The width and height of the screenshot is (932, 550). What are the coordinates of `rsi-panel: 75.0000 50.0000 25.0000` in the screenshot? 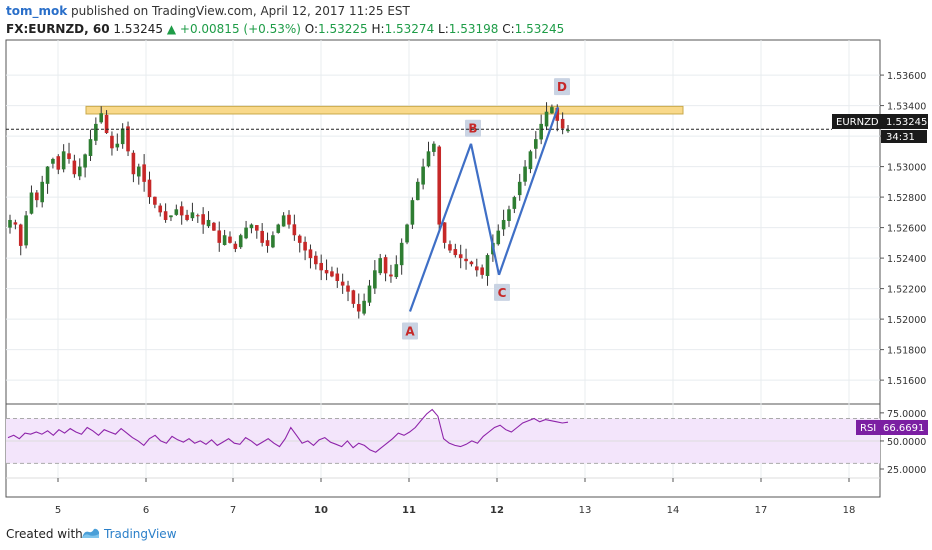 It's located at (466, 442).